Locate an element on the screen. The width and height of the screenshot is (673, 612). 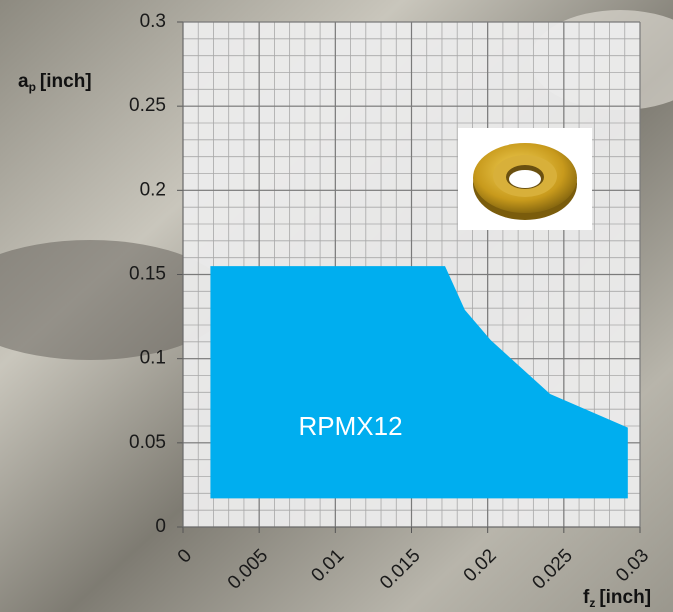
y-tick-label: 0.15 is located at coordinates (147, 274).